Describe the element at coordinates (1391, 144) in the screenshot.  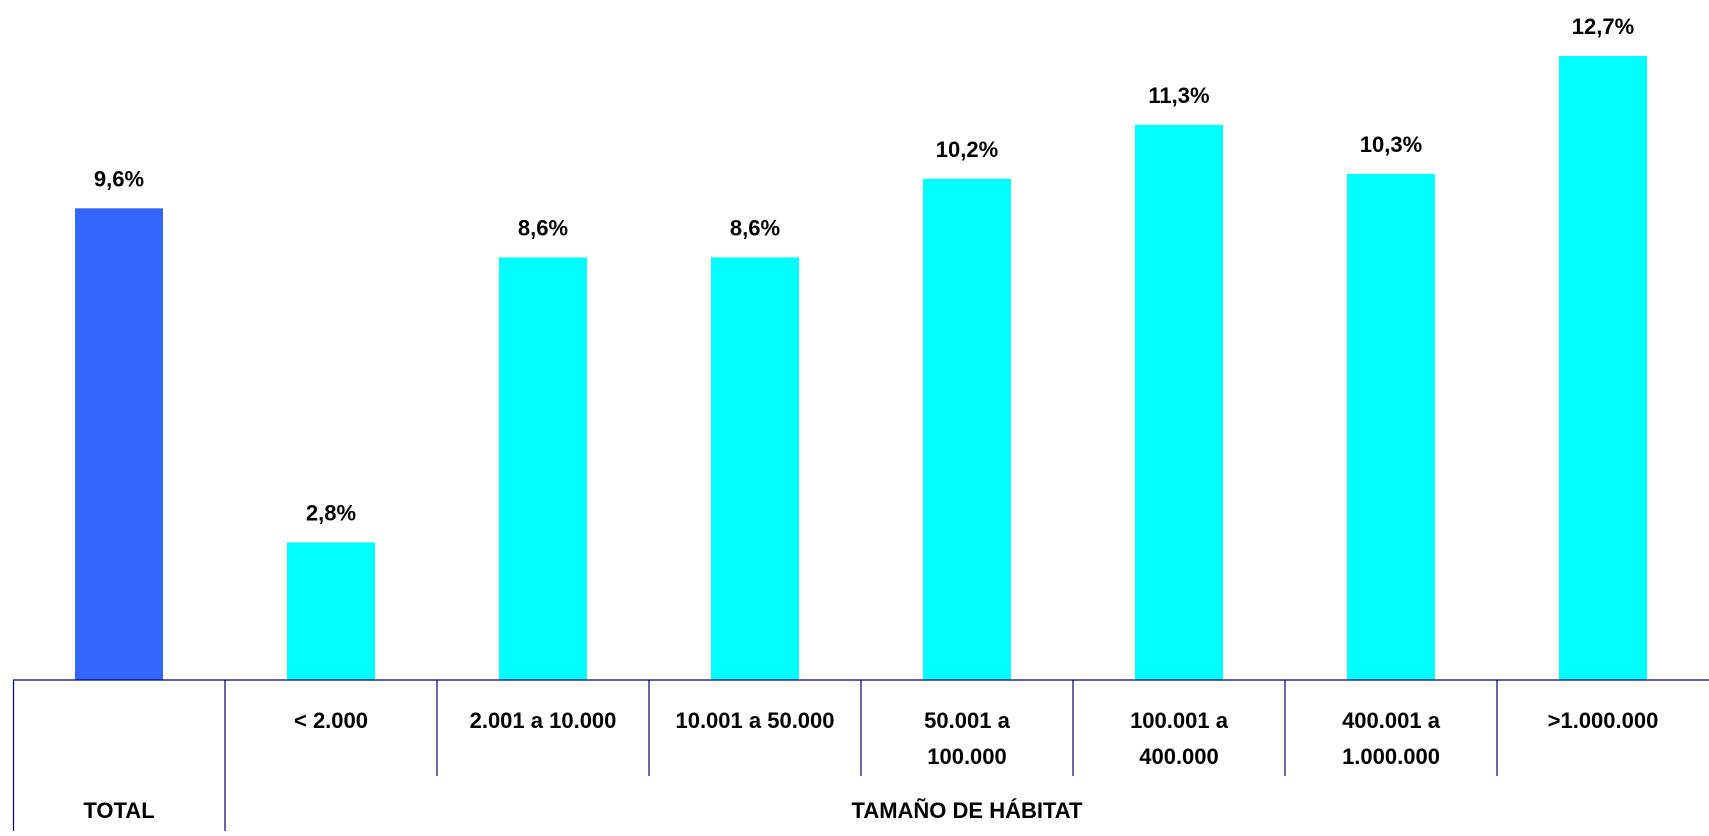
I see `data-label-6: 10,3%` at that location.